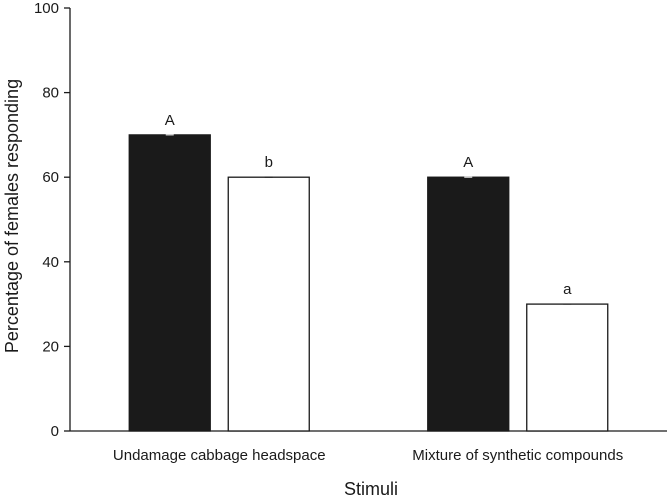 Image resolution: width=667 pixels, height=502 pixels. I want to click on y-tick-label: 0, so click(55, 431).